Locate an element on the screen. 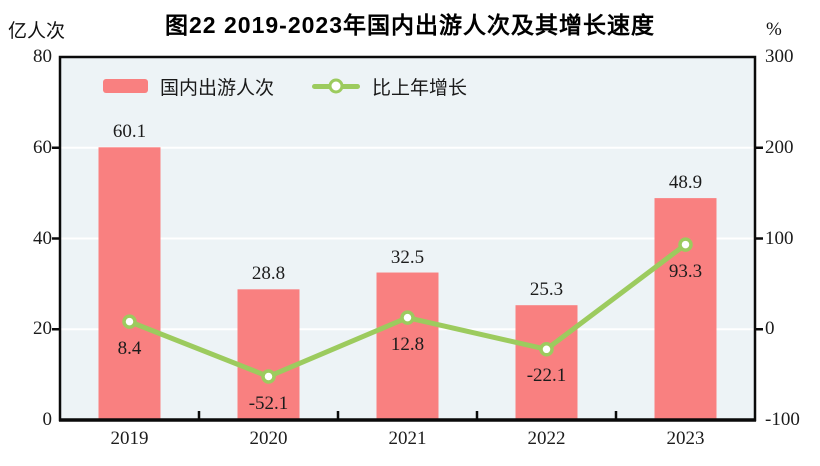 Image resolution: width=820 pixels, height=466 pixels. legend-line-marker-icon is located at coordinates (336, 86).